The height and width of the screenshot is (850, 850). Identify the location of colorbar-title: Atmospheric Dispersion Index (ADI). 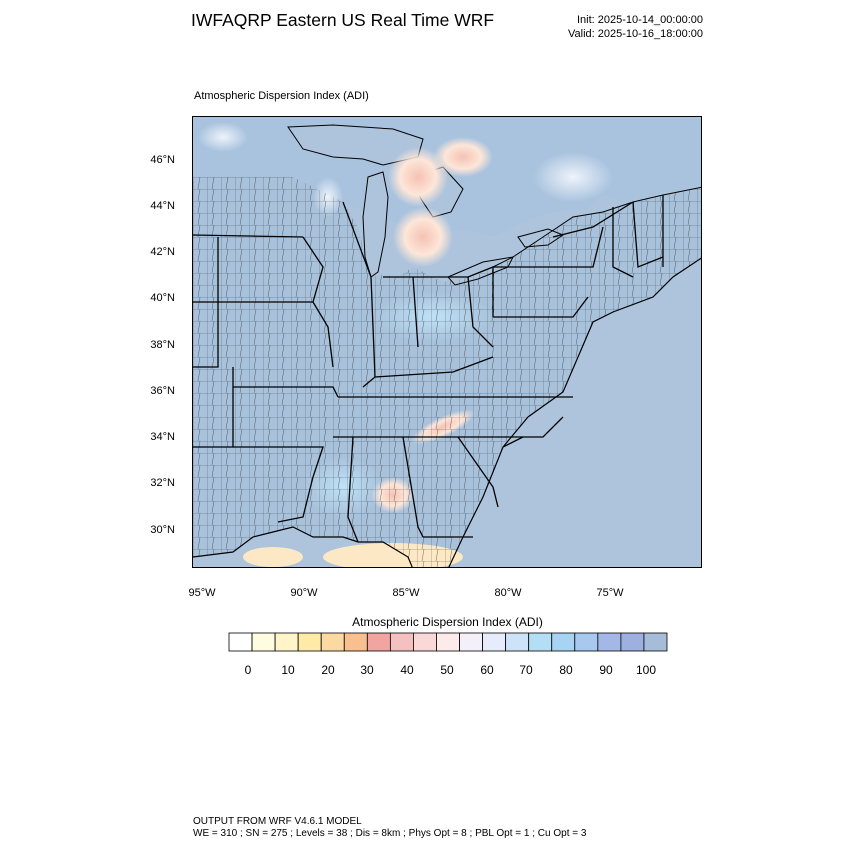
(447, 622).